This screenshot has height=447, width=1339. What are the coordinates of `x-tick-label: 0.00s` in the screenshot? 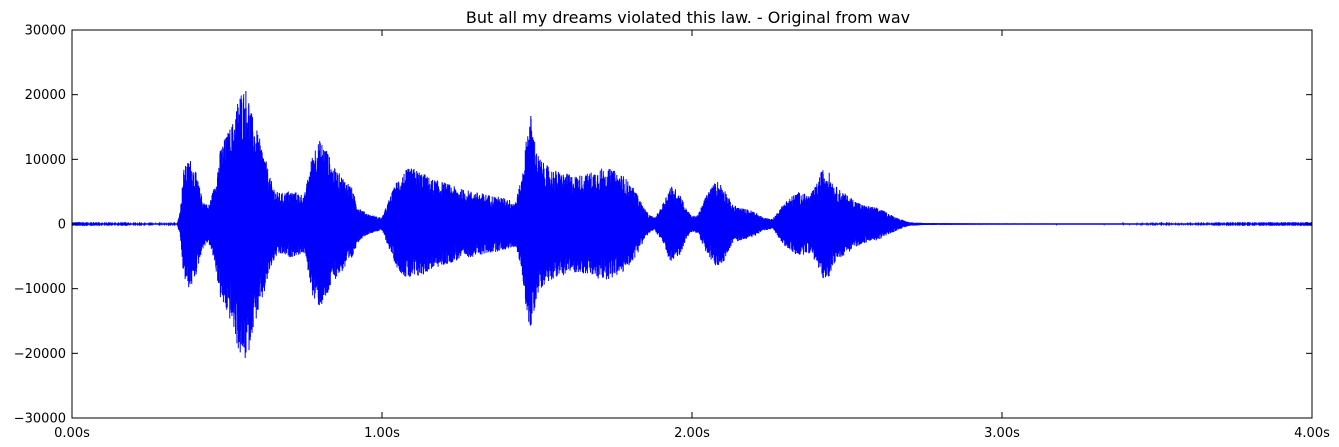 It's located at (72, 433).